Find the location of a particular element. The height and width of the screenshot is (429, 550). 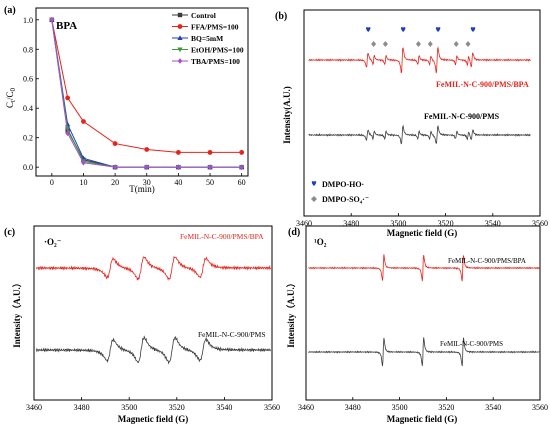

panel-a-series is located at coordinates (147, 93).